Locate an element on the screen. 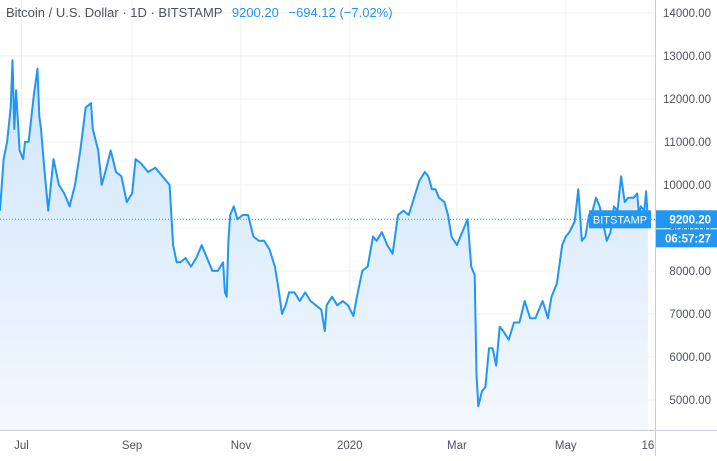 This screenshot has width=717, height=461. price-marker-box is located at coordinates (686, 219).